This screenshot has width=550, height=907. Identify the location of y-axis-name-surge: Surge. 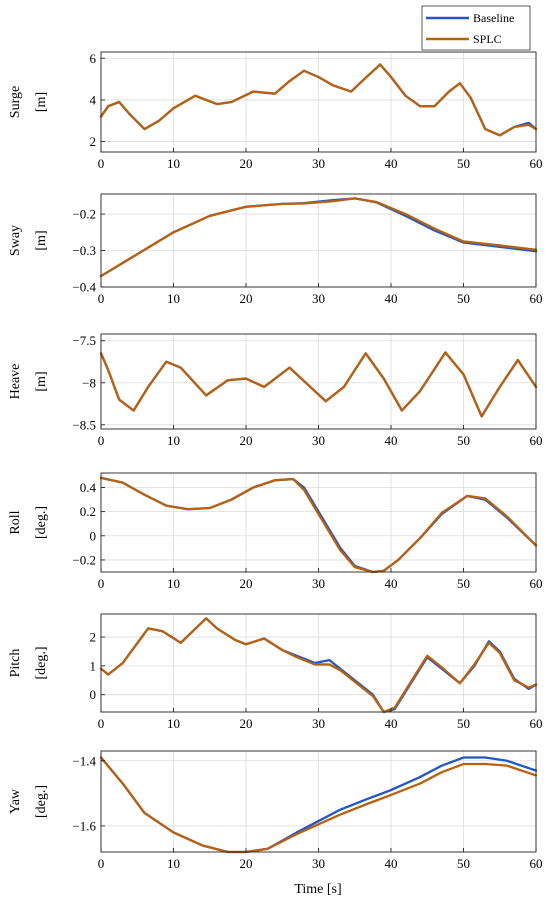
(15, 102).